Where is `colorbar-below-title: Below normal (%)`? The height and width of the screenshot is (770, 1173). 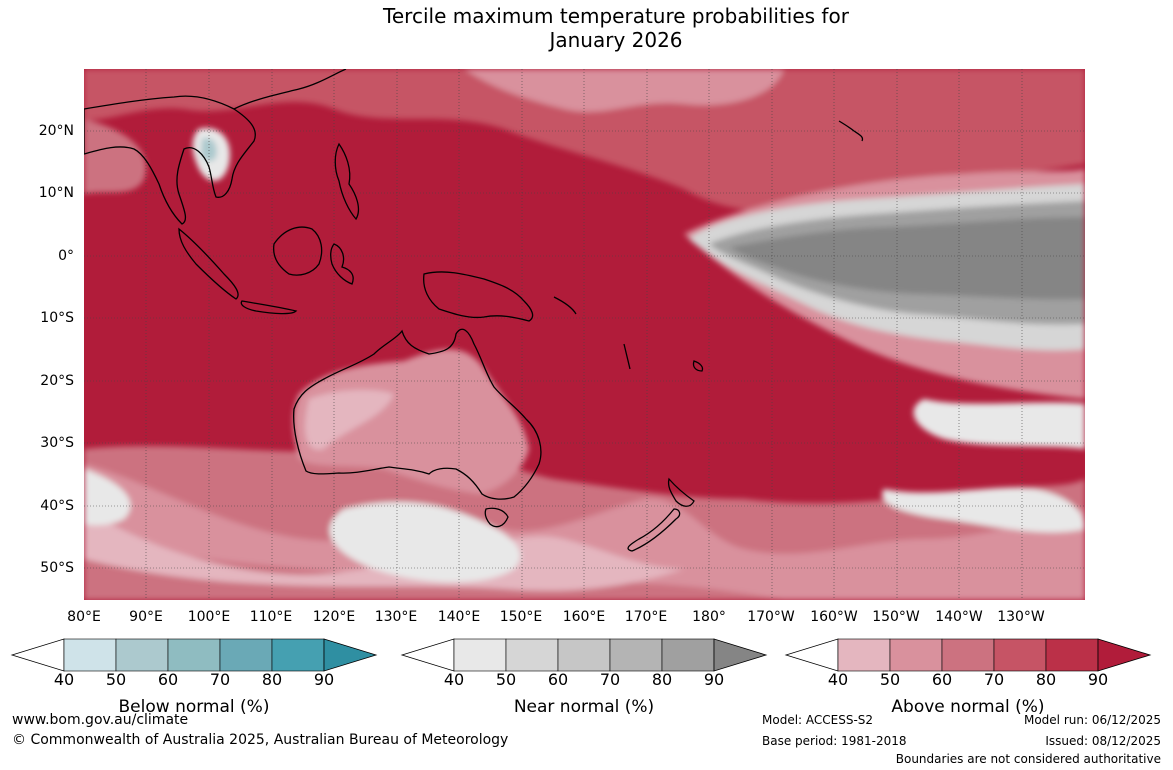
colorbar-below-title: Below normal (%) is located at coordinates (194, 707).